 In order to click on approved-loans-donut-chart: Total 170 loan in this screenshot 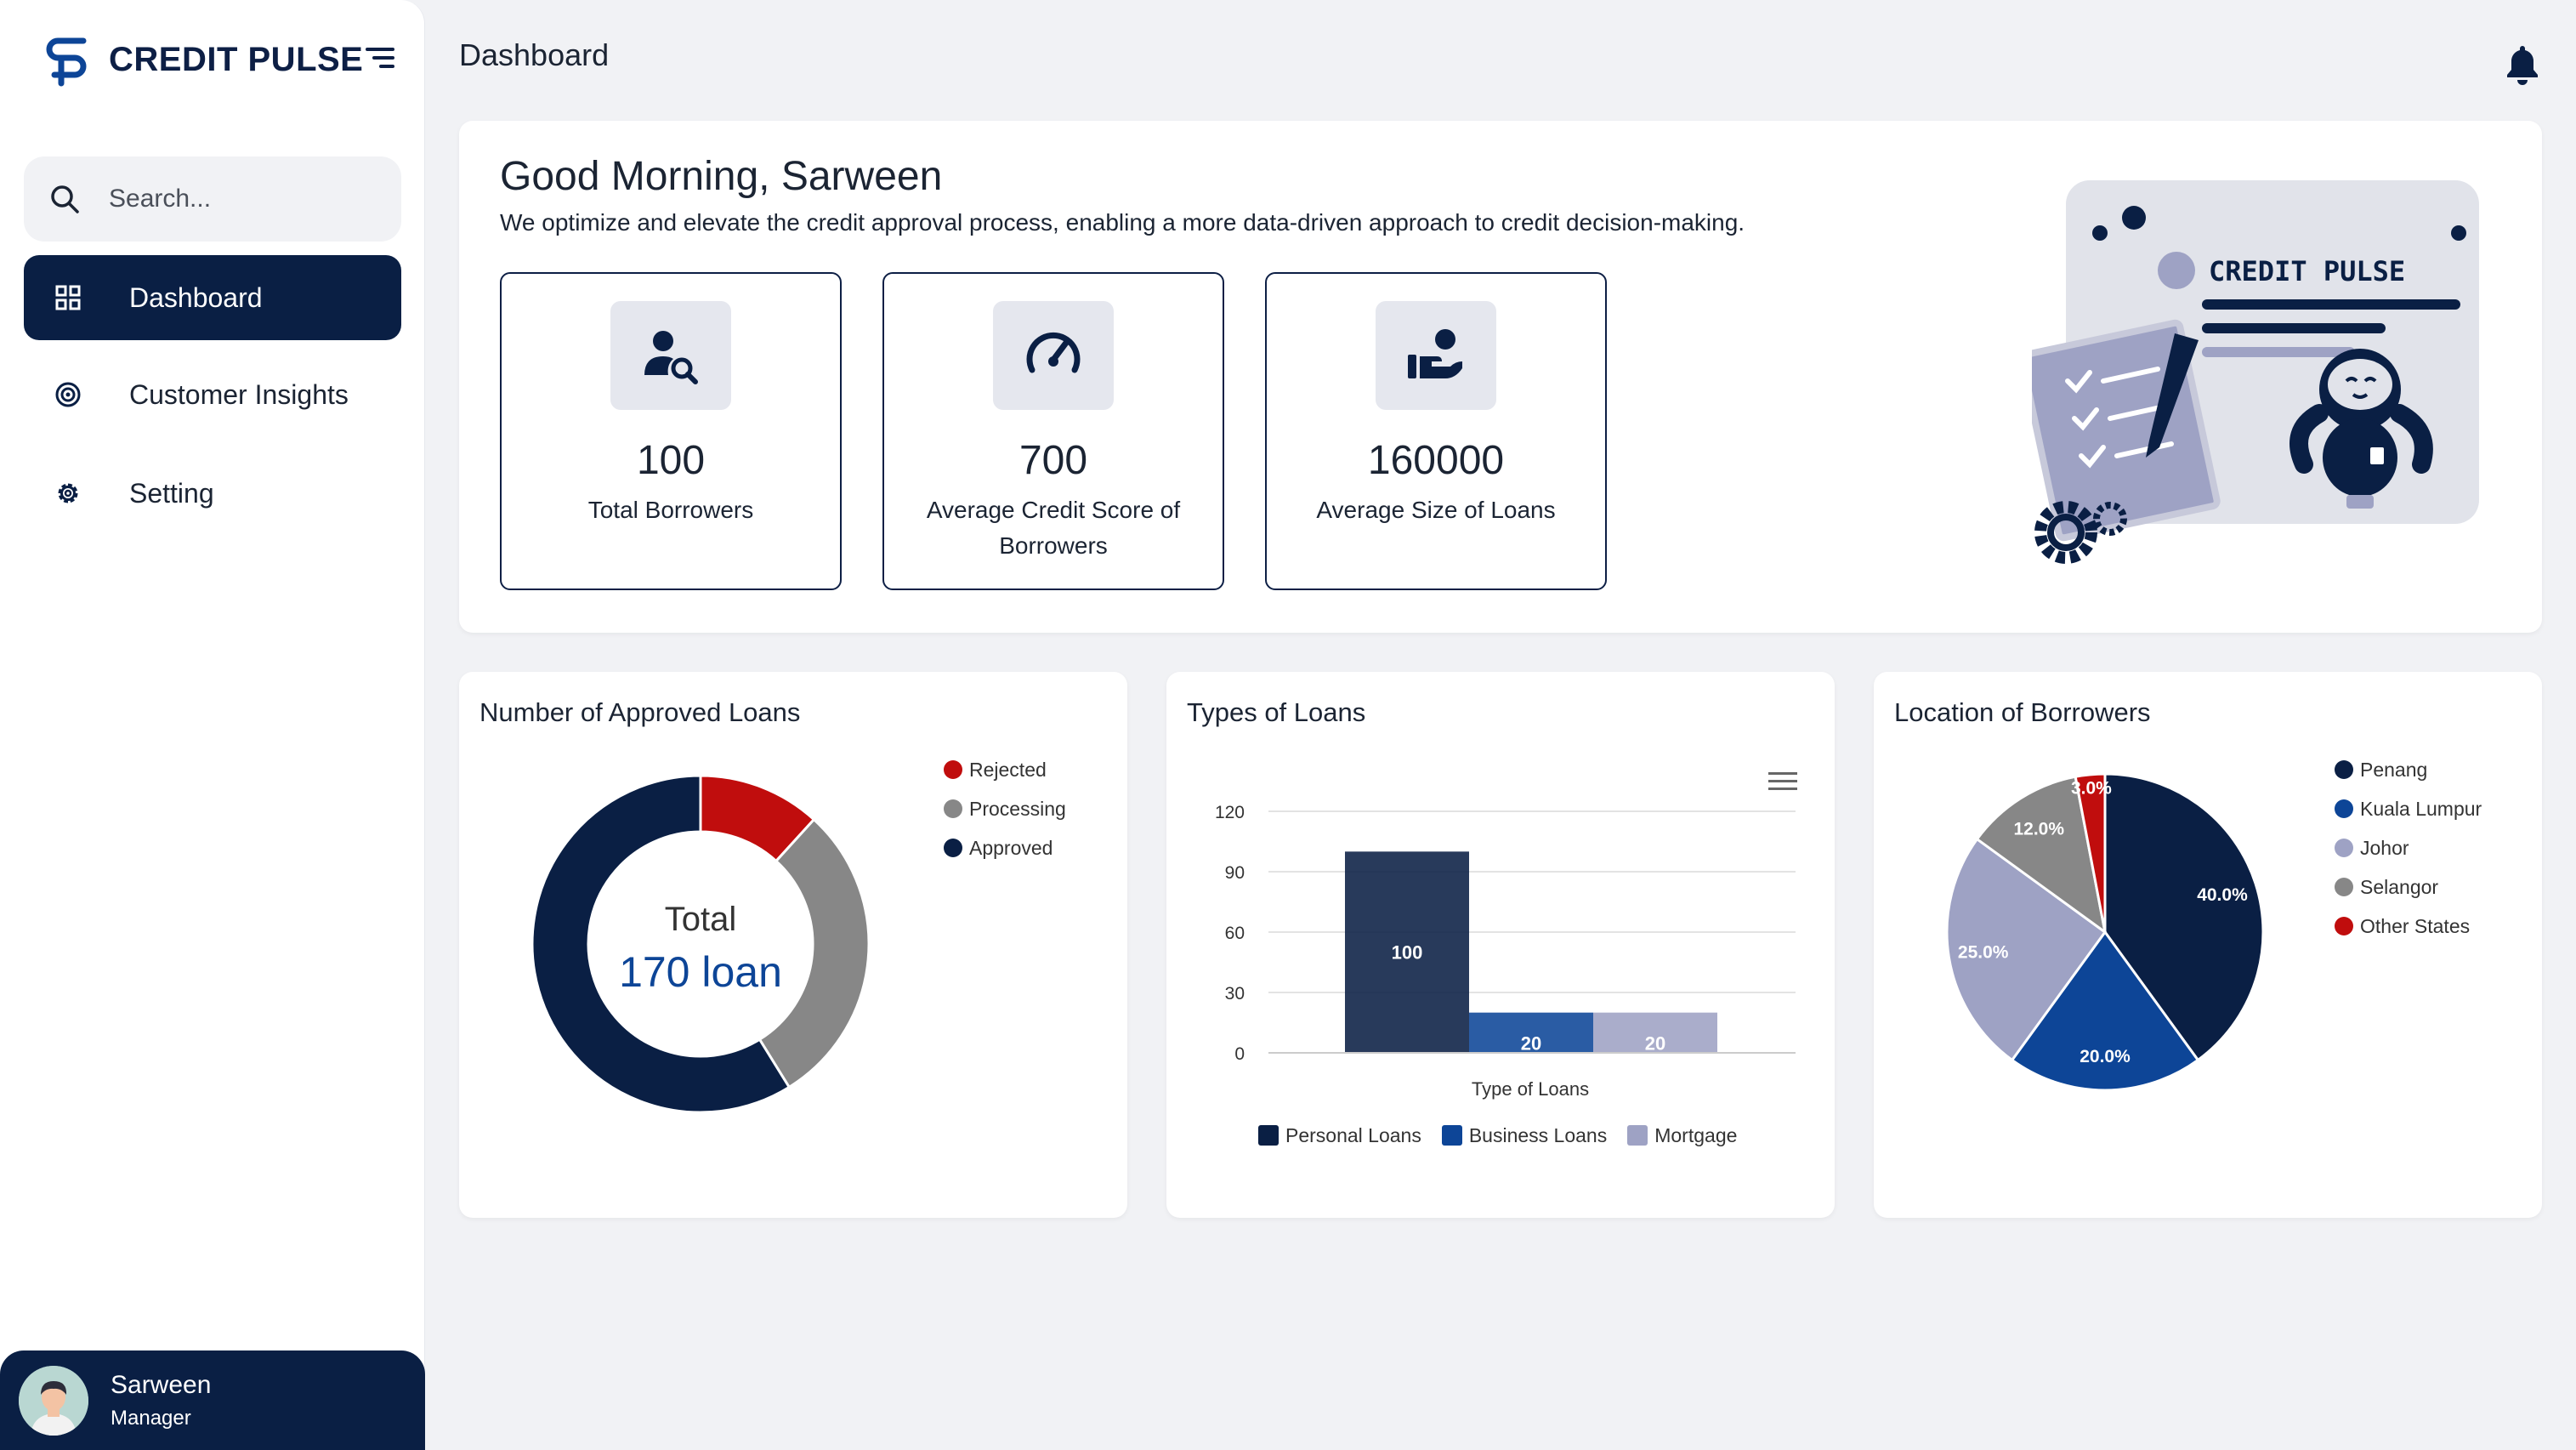, I will do `click(701, 944)`.